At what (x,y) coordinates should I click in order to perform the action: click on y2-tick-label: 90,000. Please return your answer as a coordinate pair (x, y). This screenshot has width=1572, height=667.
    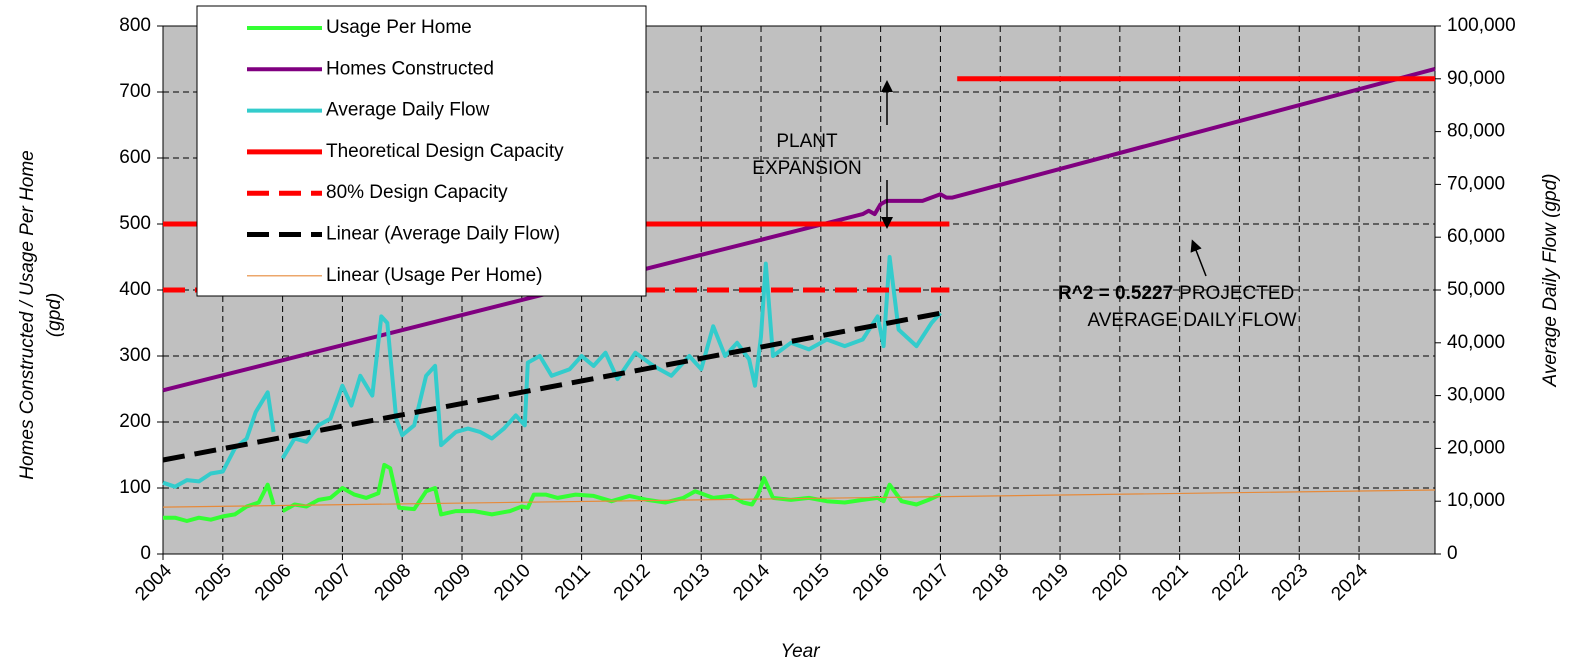
    Looking at the image, I should click on (1476, 78).